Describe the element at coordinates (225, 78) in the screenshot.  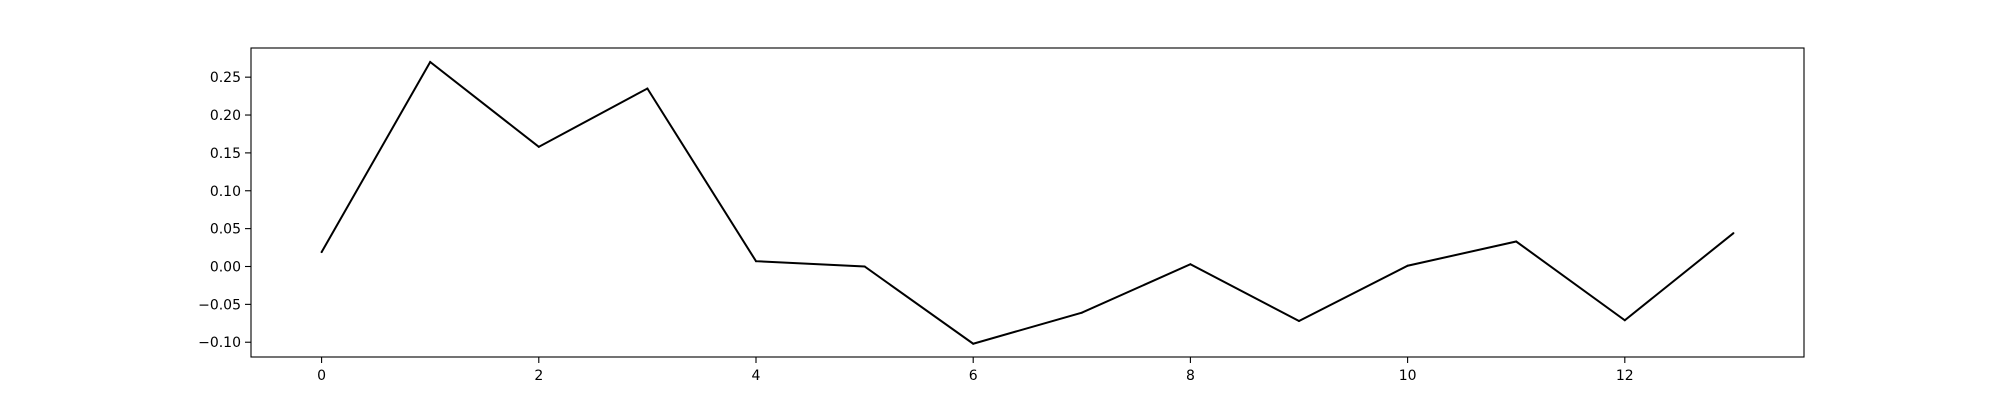
I see `y-tick-label: 0.25` at that location.